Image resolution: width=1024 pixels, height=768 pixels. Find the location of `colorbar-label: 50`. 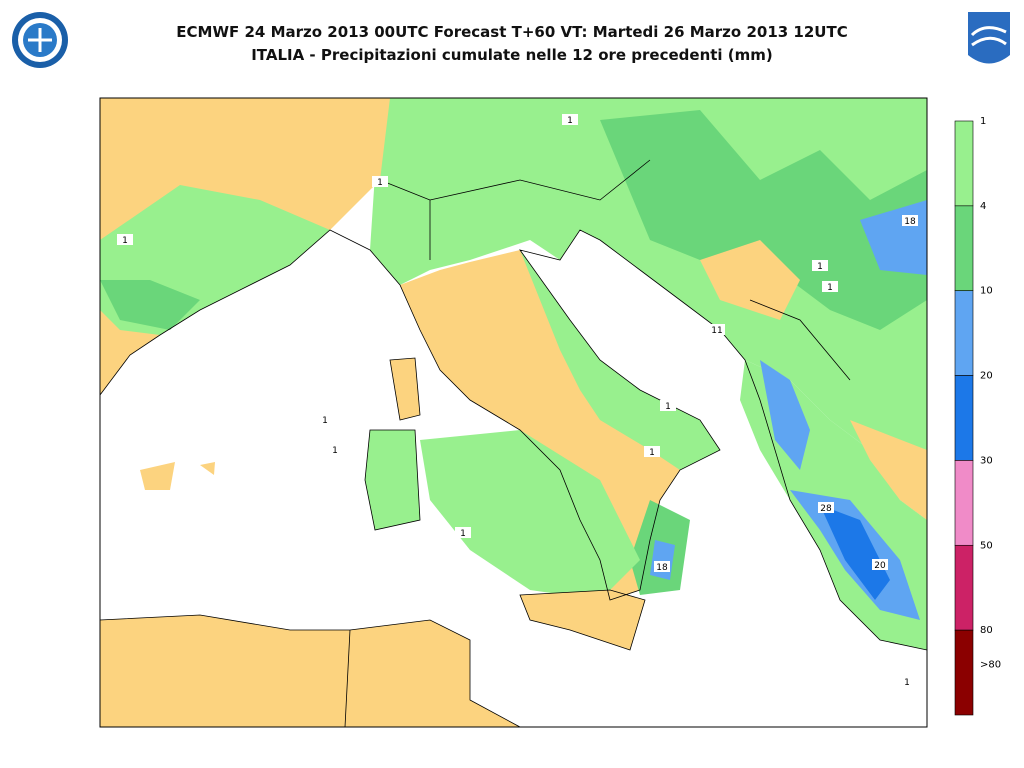

colorbar-label: 50 is located at coordinates (986, 545).